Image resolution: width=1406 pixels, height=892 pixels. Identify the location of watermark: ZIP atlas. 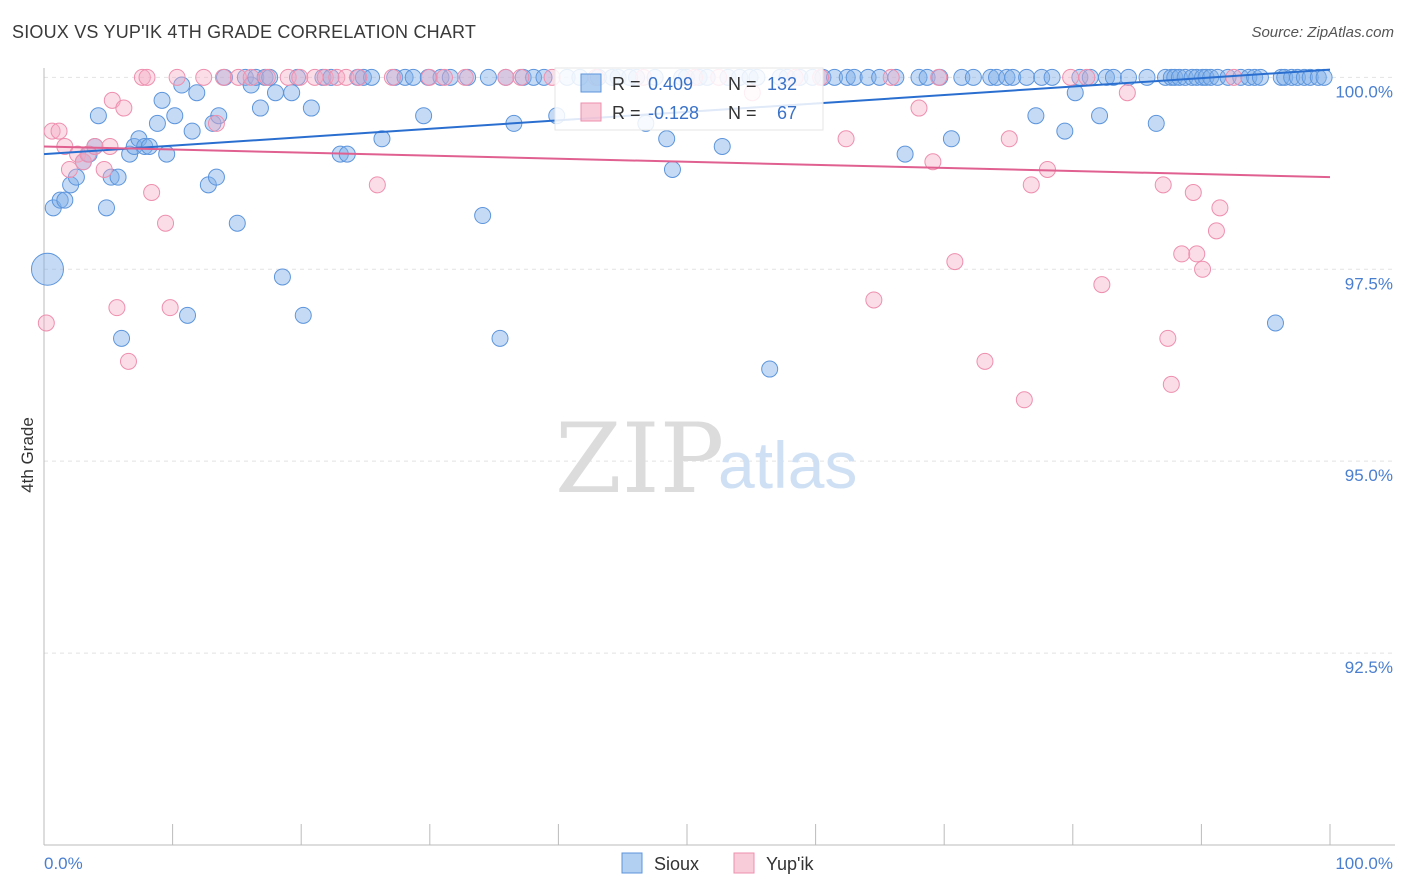
(706, 459).